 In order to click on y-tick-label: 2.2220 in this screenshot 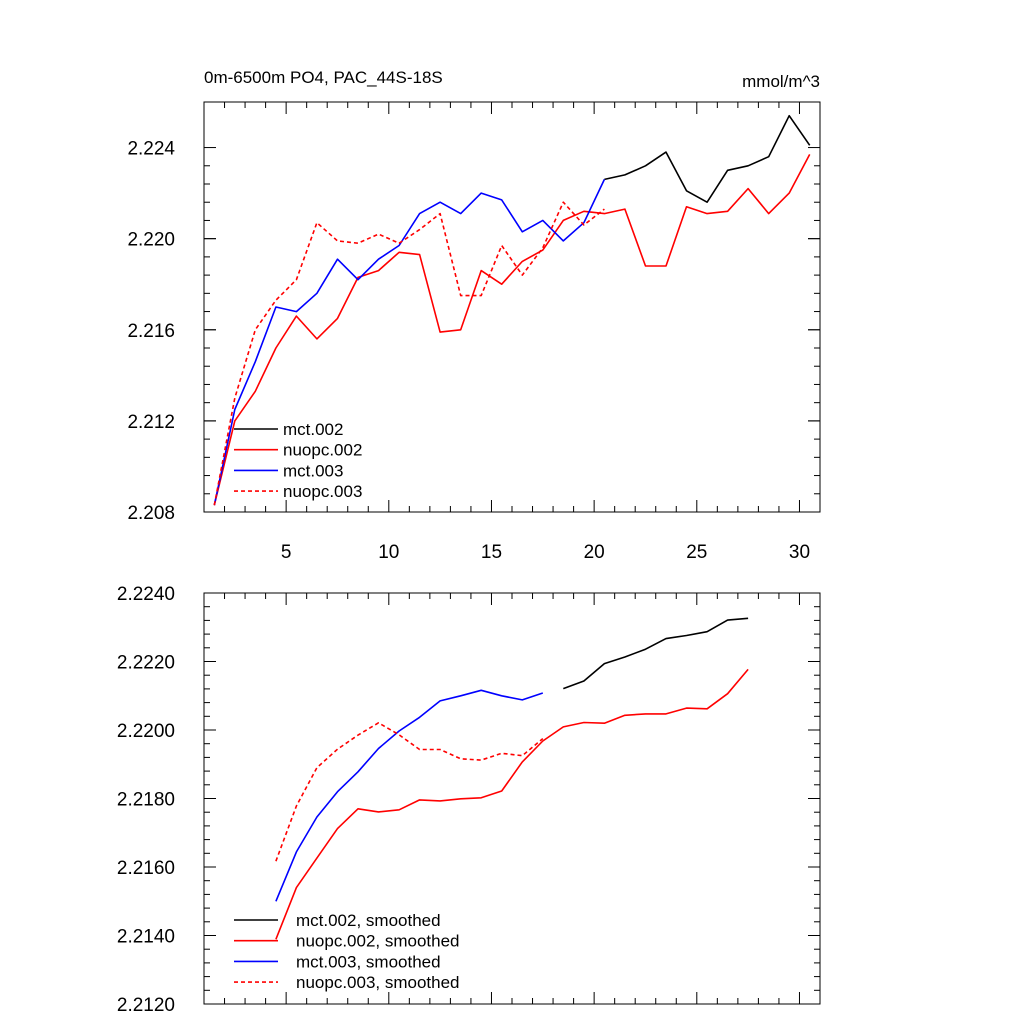, I will do `click(146, 663)`.